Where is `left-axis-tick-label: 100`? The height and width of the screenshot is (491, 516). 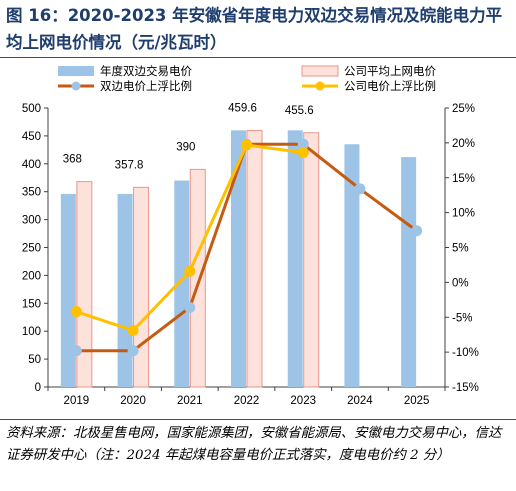
left-axis-tick-label: 100 is located at coordinates (31, 332).